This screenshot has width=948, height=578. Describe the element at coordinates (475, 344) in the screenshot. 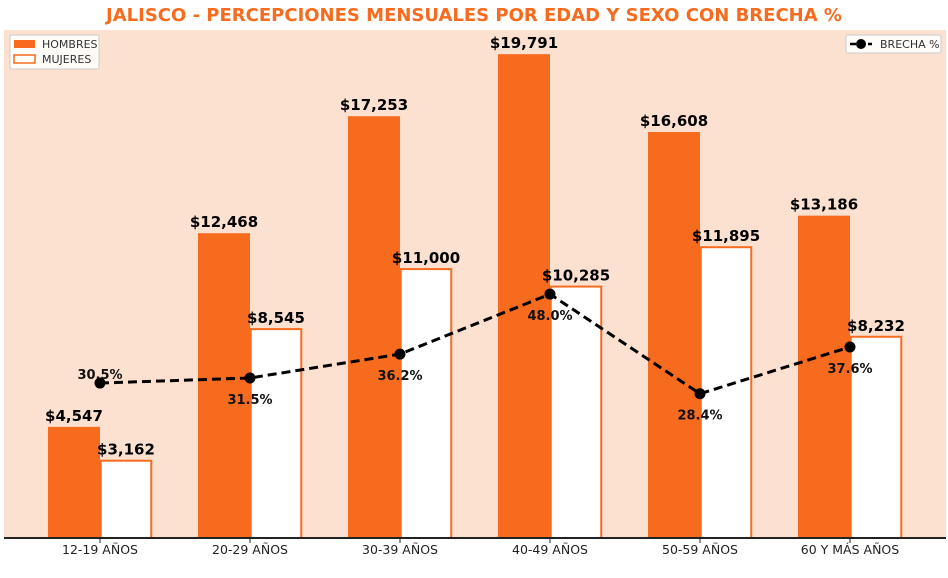

I see `brecha-line` at that location.